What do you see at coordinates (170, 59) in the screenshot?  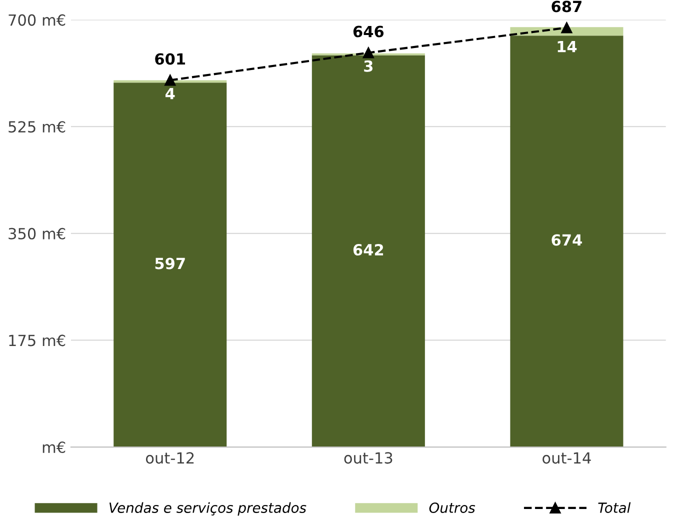 I see `data-label: 601` at bounding box center [170, 59].